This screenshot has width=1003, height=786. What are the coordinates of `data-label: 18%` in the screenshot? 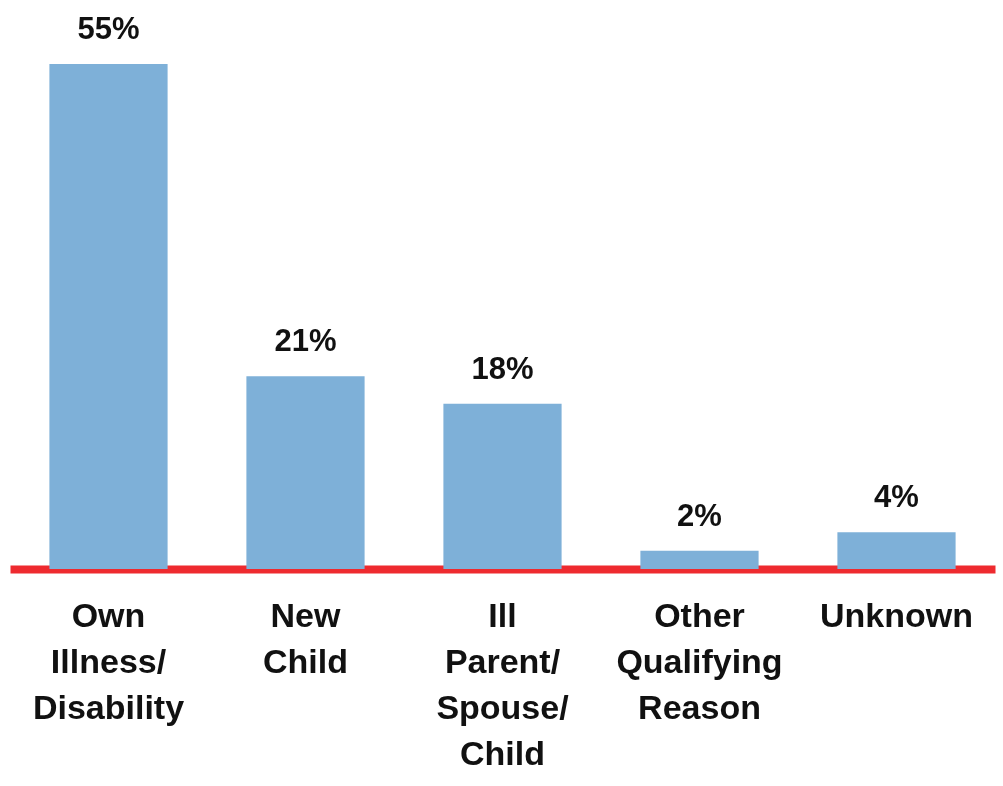 It's located at (502, 368).